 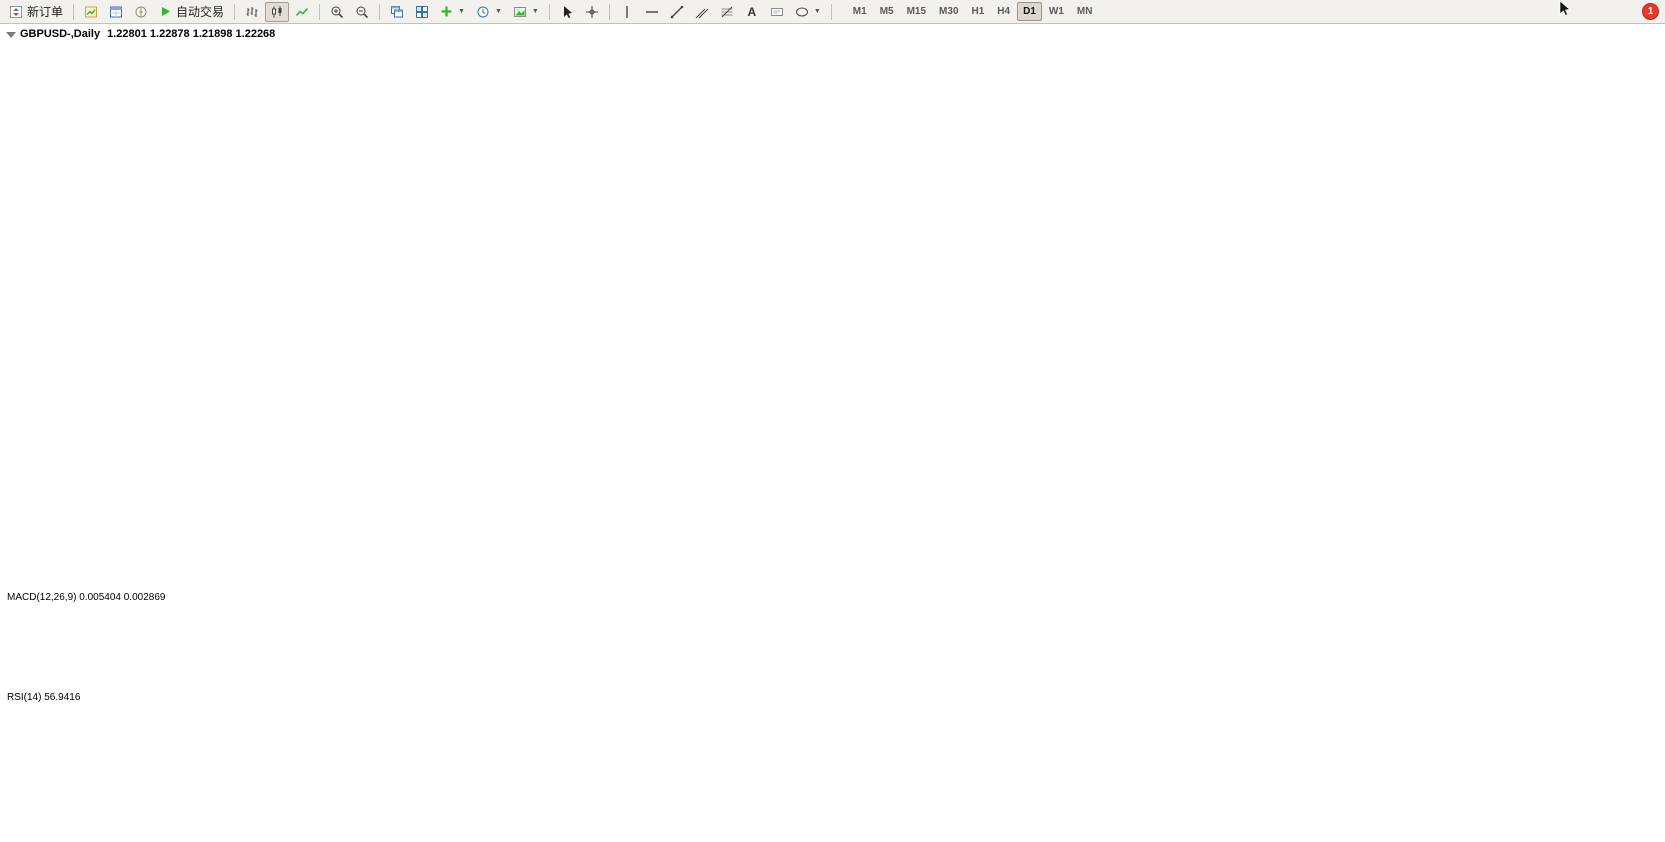 I want to click on vertical-line-tool-button, so click(x=627, y=12).